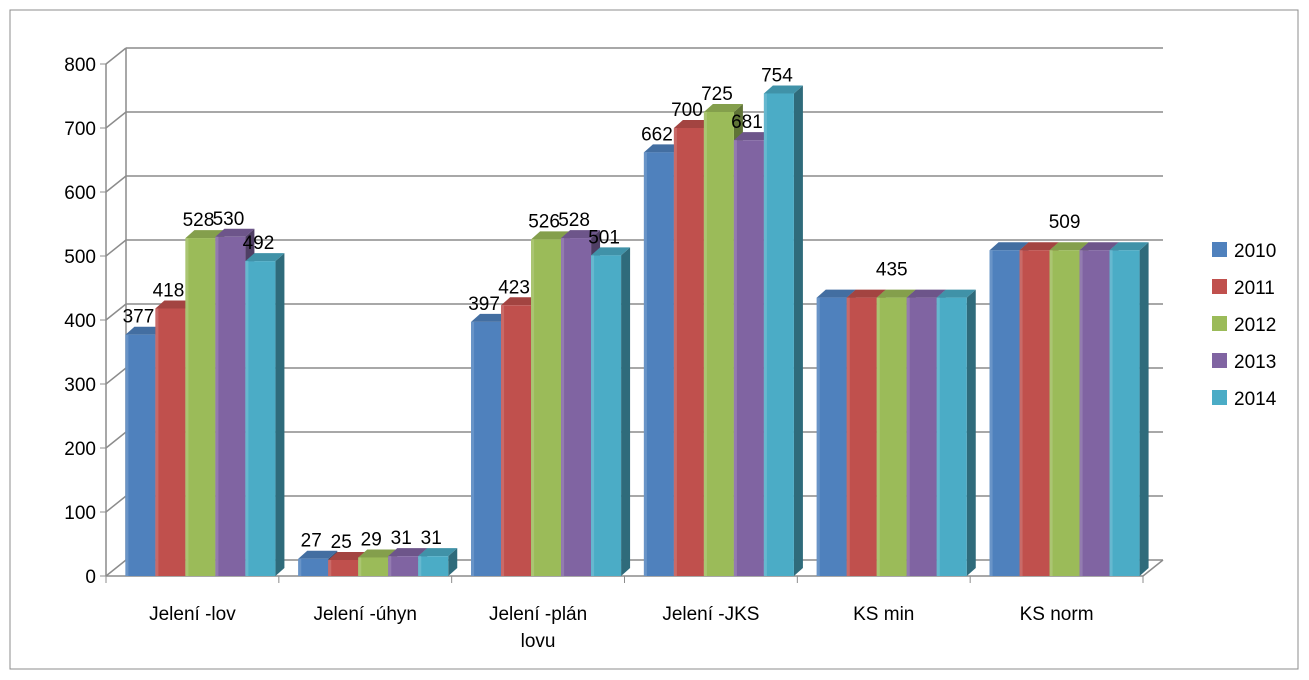 The height and width of the screenshot is (680, 1309). I want to click on x-tick-label-line: KS norm, so click(1057, 614).